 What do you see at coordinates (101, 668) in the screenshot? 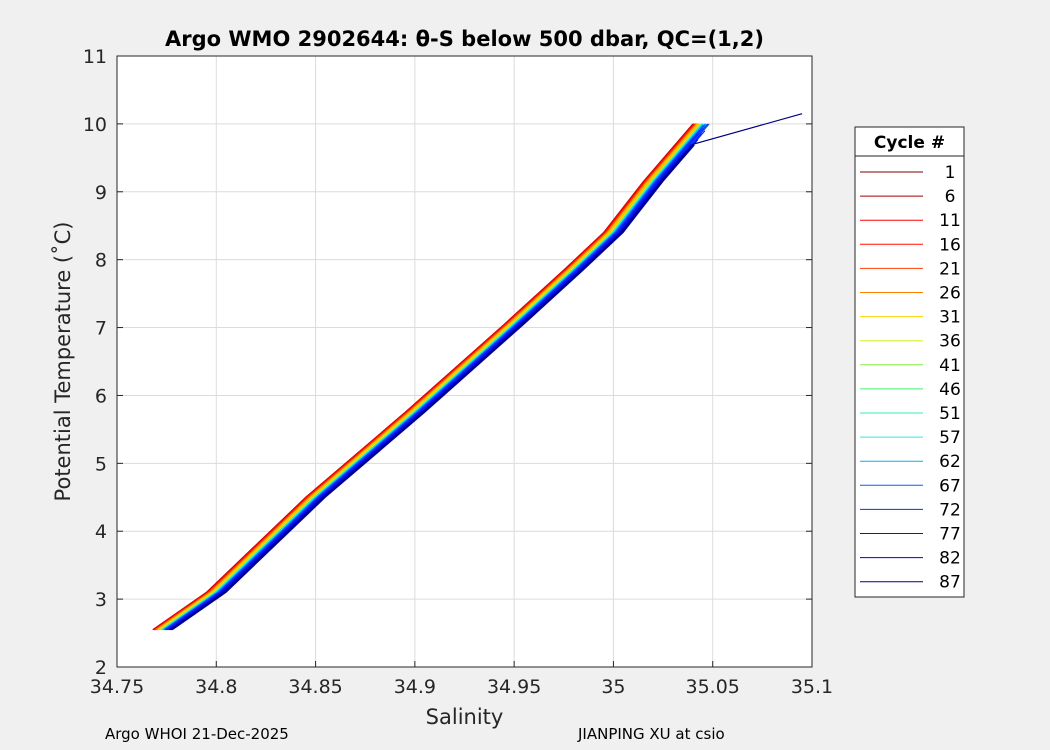
I see `y-tick-label: 2` at bounding box center [101, 668].